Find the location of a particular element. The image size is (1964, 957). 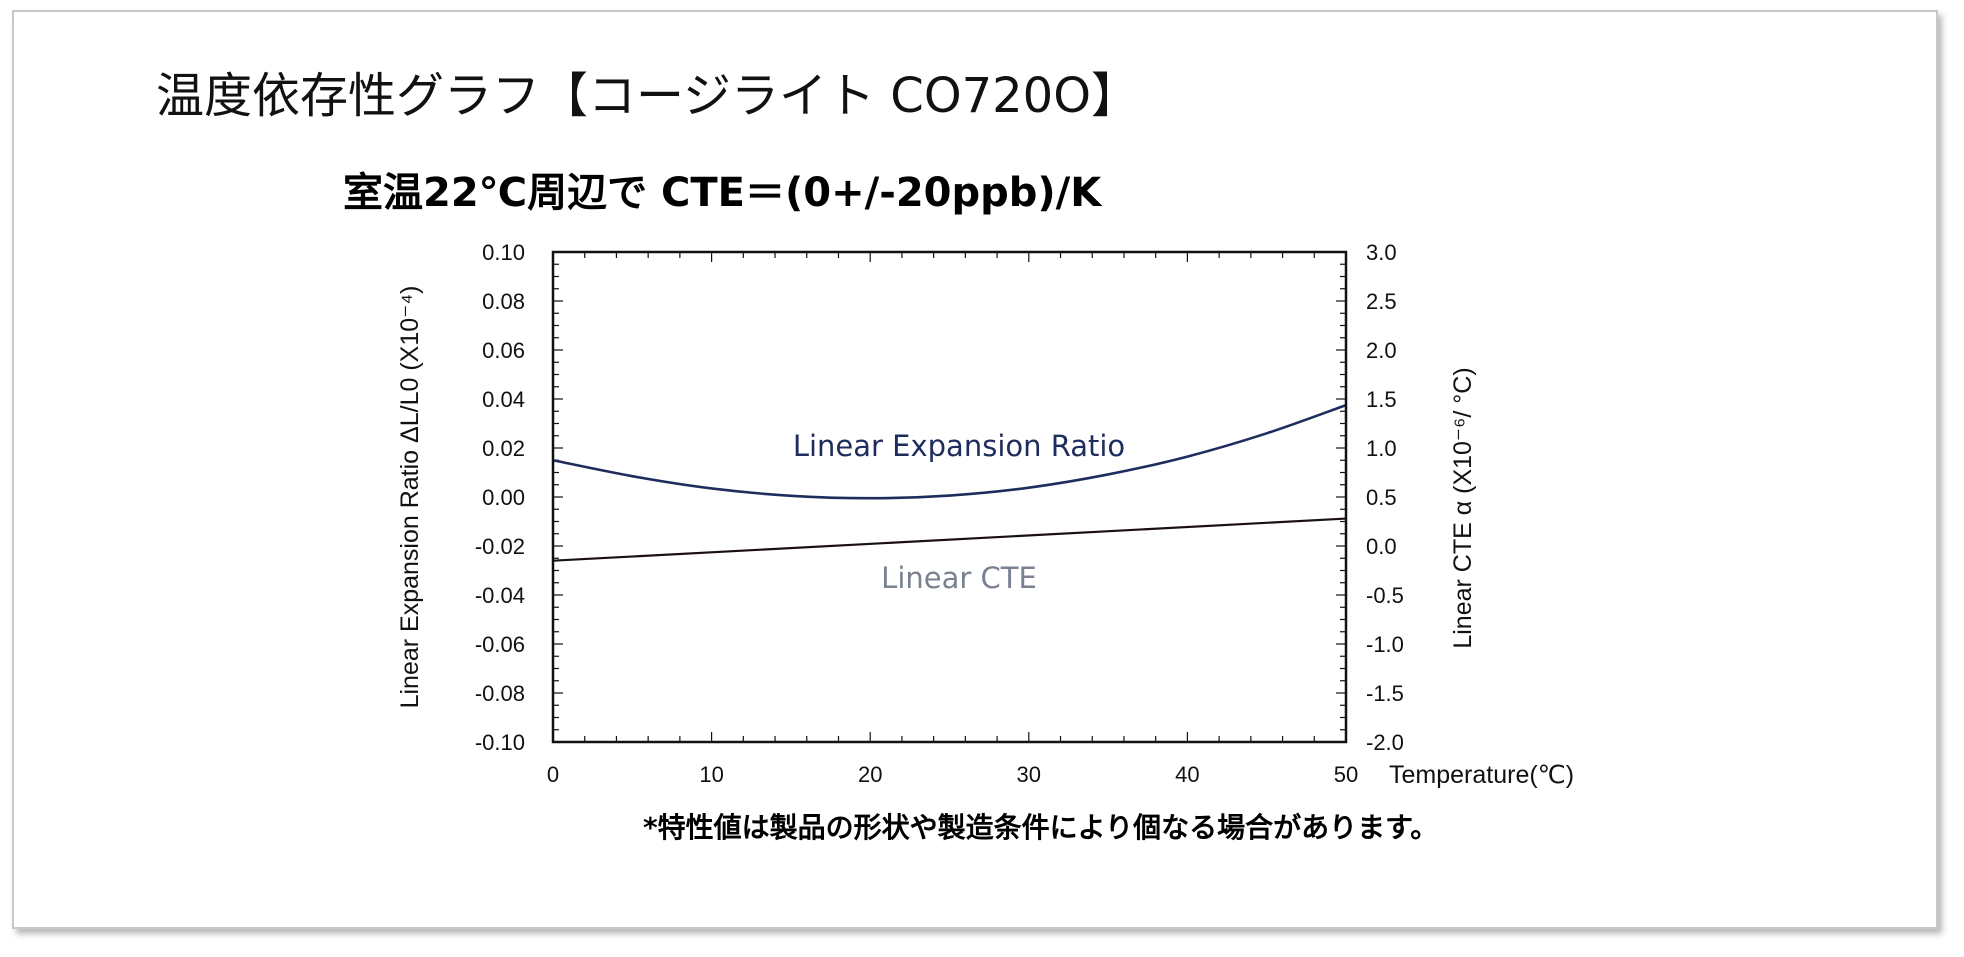

series-line-cte is located at coordinates (949, 539).